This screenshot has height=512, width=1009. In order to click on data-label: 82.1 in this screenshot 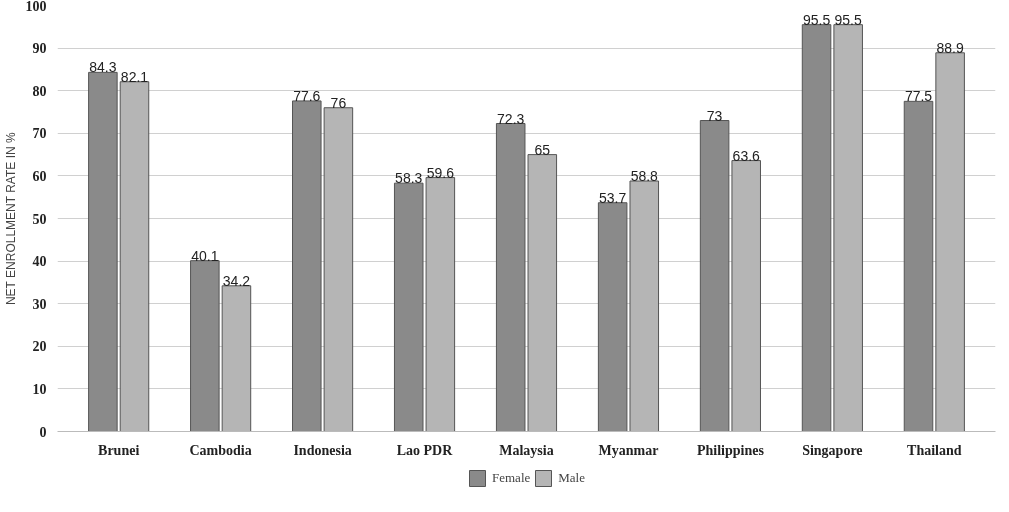, I will do `click(134, 76)`.